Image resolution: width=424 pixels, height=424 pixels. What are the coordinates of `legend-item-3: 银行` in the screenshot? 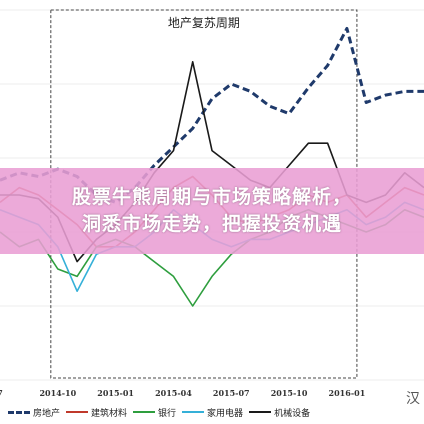 It's located at (154, 412).